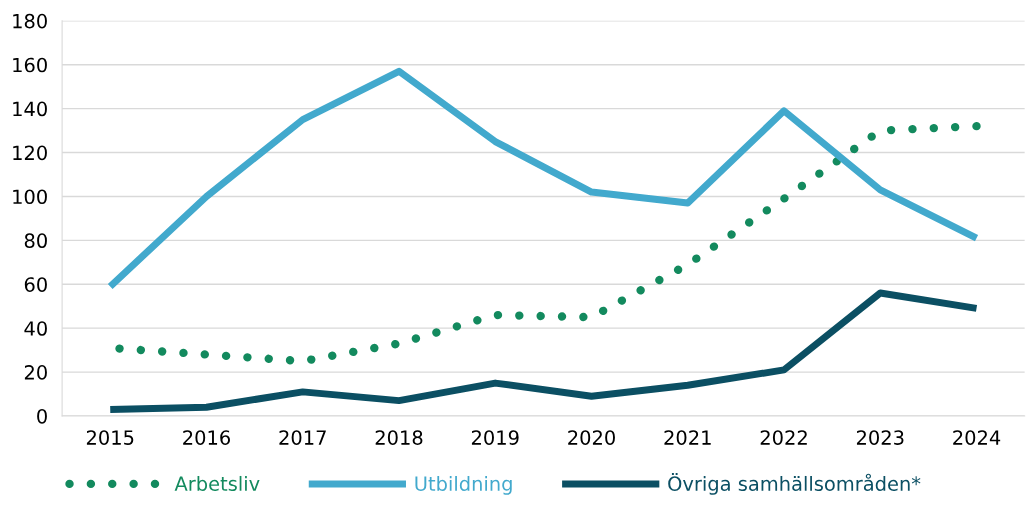  What do you see at coordinates (399, 437) in the screenshot?
I see `x-tick-label: 2018` at bounding box center [399, 437].